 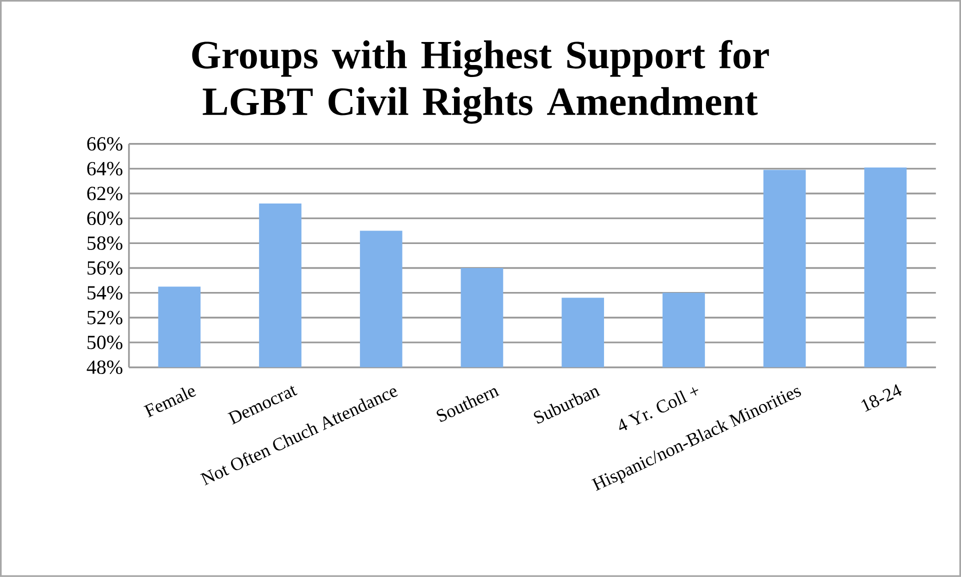 What do you see at coordinates (105, 268) in the screenshot?
I see `y-tick-label: 56%` at bounding box center [105, 268].